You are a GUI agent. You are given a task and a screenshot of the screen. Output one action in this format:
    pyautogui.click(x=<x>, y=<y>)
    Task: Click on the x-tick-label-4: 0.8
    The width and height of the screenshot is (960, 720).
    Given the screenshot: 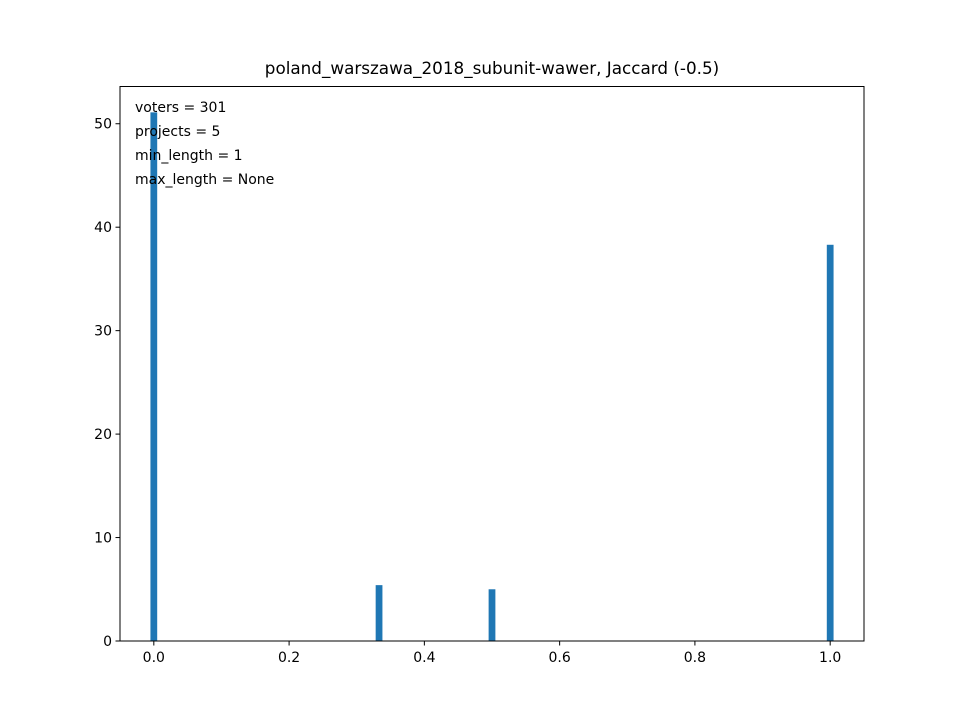 What is the action you would take?
    pyautogui.click(x=695, y=658)
    